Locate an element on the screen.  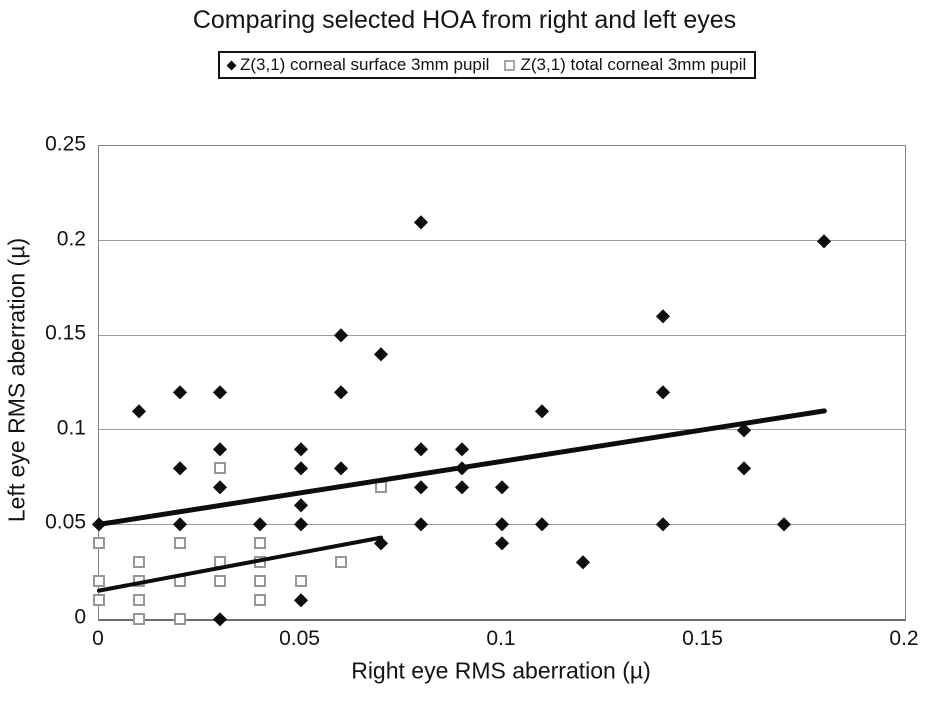
filled-diamond-icon is located at coordinates (231, 65).